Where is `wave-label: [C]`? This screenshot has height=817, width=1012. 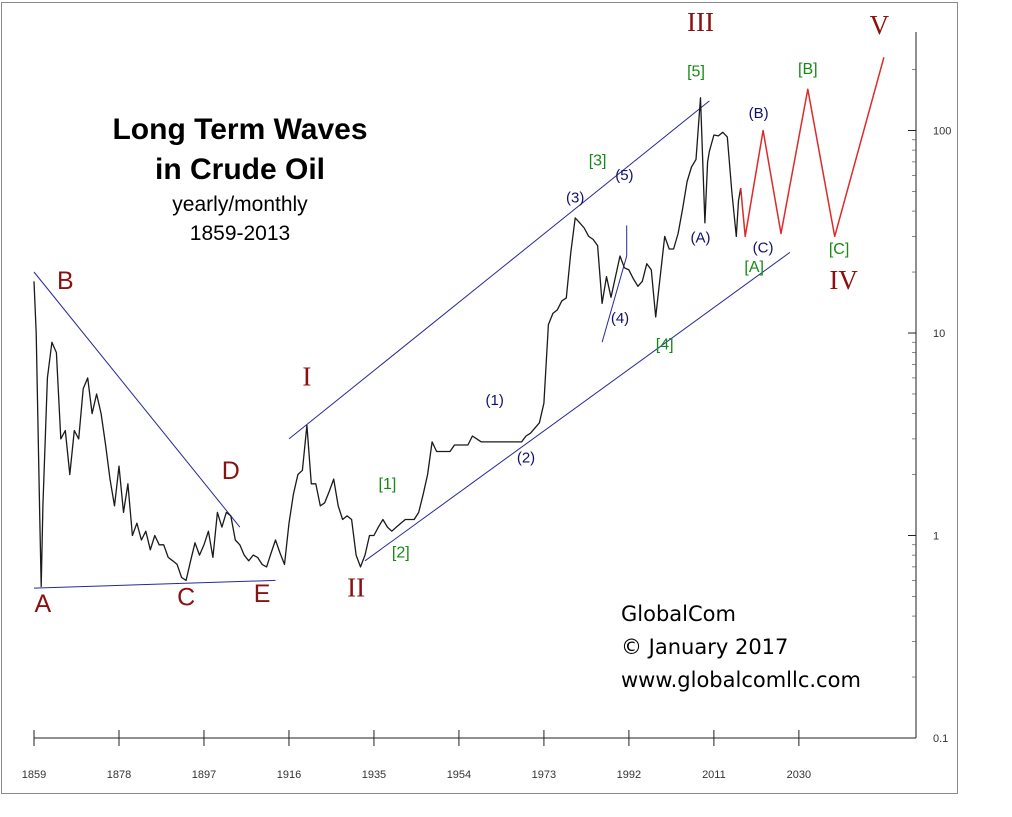
wave-label: [C] is located at coordinates (839, 249).